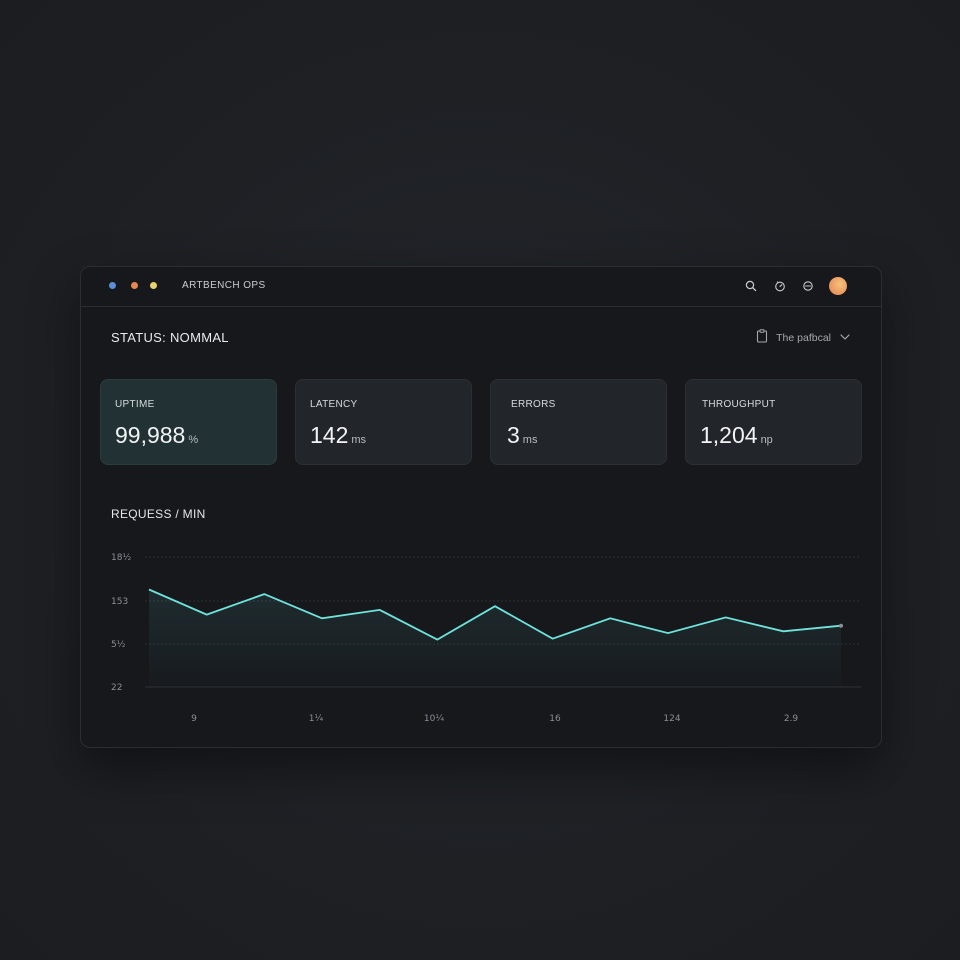 The width and height of the screenshot is (960, 960). What do you see at coordinates (762, 337) in the screenshot?
I see `clipboard-icon` at bounding box center [762, 337].